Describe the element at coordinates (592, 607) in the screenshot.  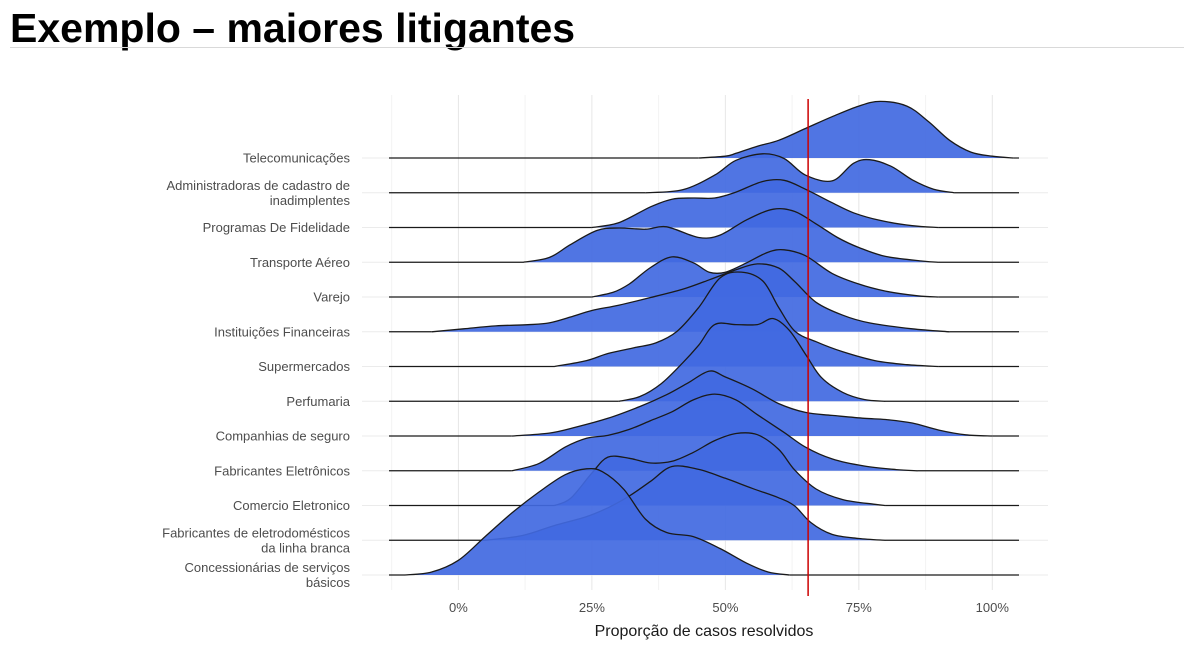
I see `x-tick-label: 25%` at that location.